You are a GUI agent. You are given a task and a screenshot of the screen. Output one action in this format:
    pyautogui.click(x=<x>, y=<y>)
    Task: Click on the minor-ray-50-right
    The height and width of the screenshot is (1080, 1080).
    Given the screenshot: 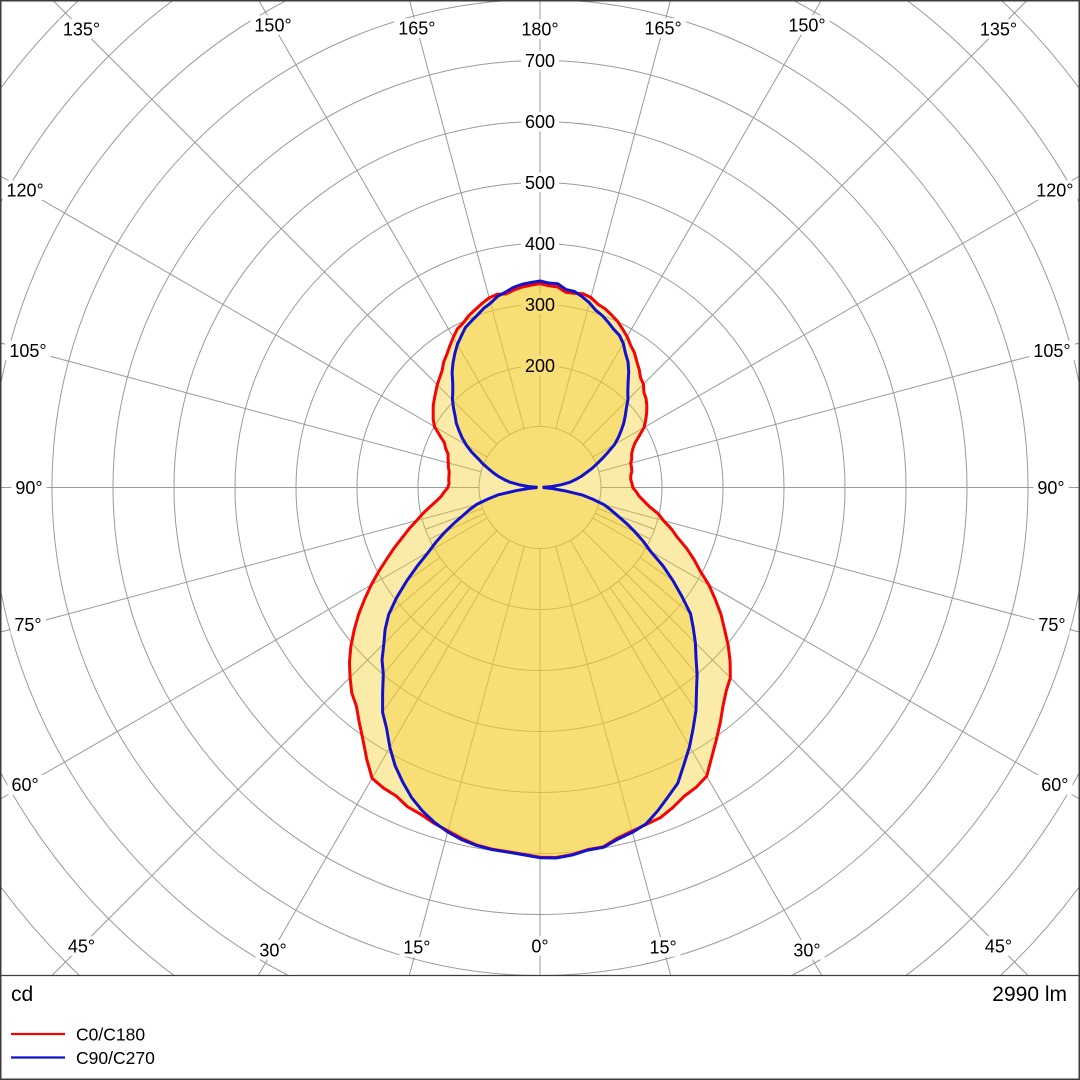 What is the action you would take?
    pyautogui.click(x=662, y=590)
    